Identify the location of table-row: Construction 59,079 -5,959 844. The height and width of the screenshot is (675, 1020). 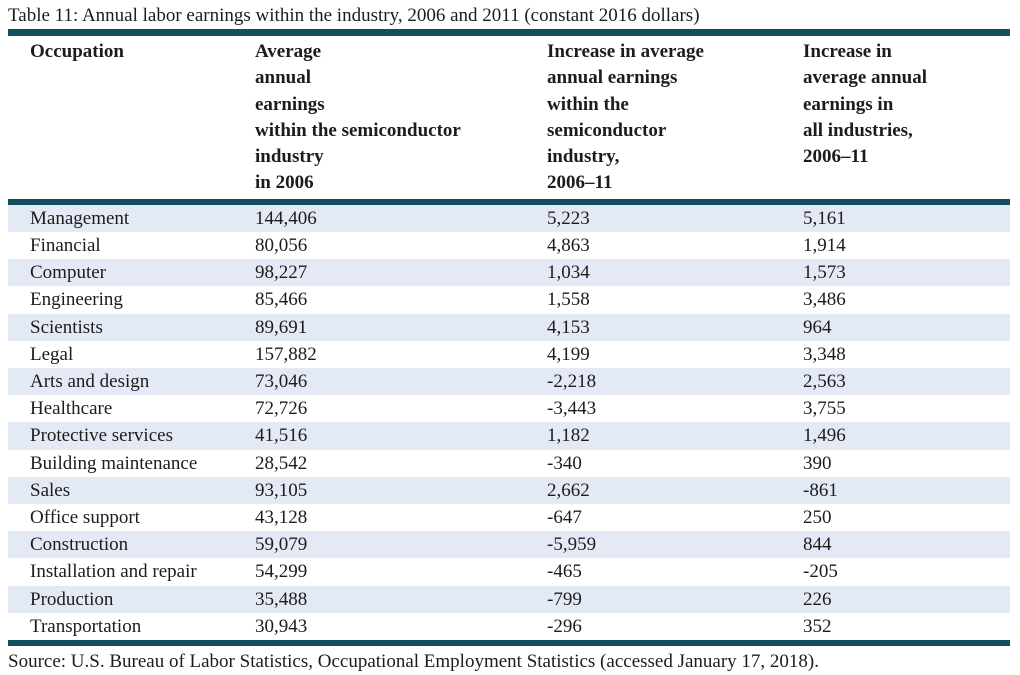
(509, 545).